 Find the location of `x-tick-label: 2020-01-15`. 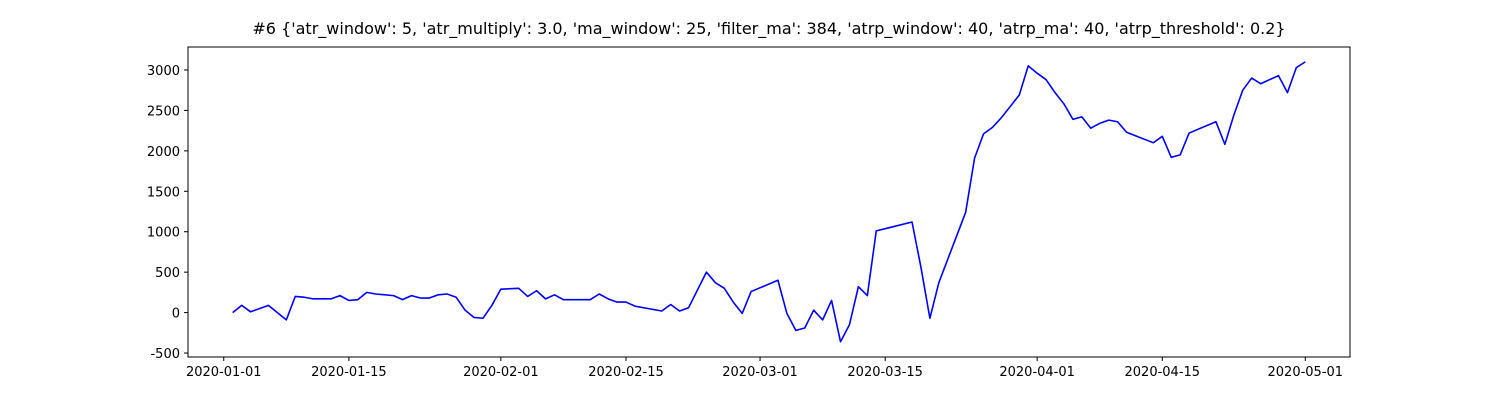

x-tick-label: 2020-01-15 is located at coordinates (349, 372).